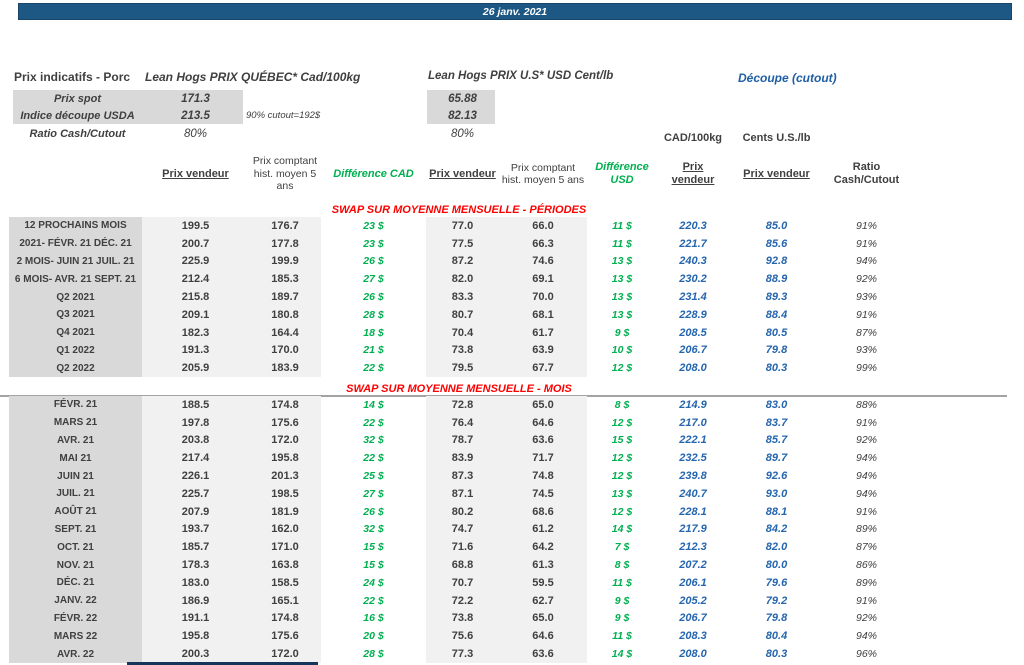  Describe the element at coordinates (195, 332) in the screenshot. I see `cell-pv-cad: 182.3` at that location.